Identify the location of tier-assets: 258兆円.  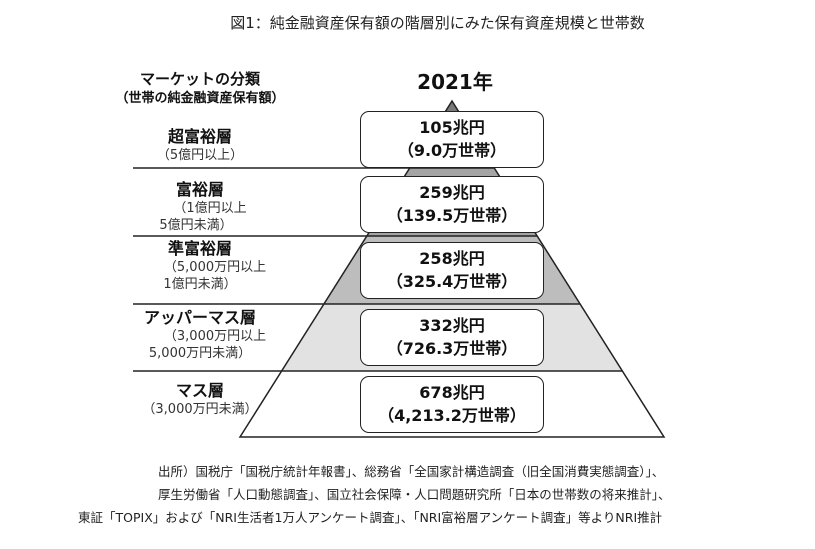
(452, 258).